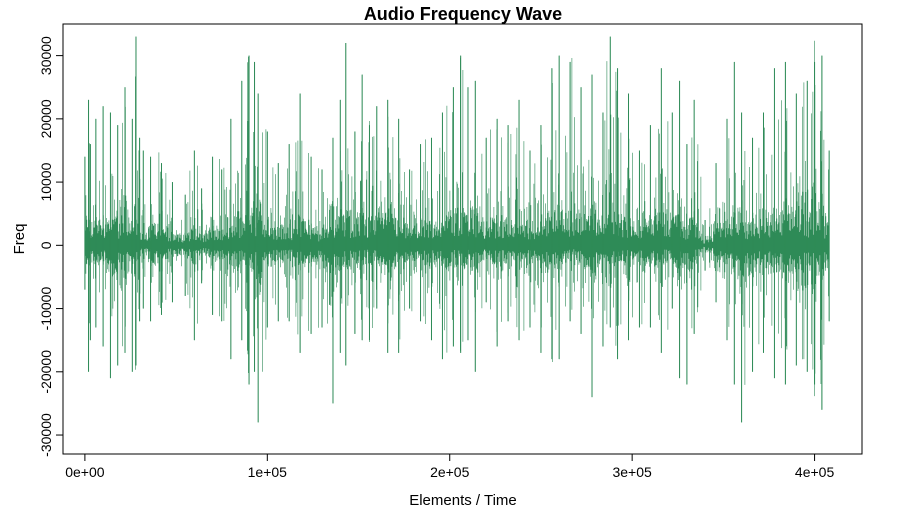  Describe the element at coordinates (46, 55) in the screenshot. I see `y-tick-label: 30000` at that location.